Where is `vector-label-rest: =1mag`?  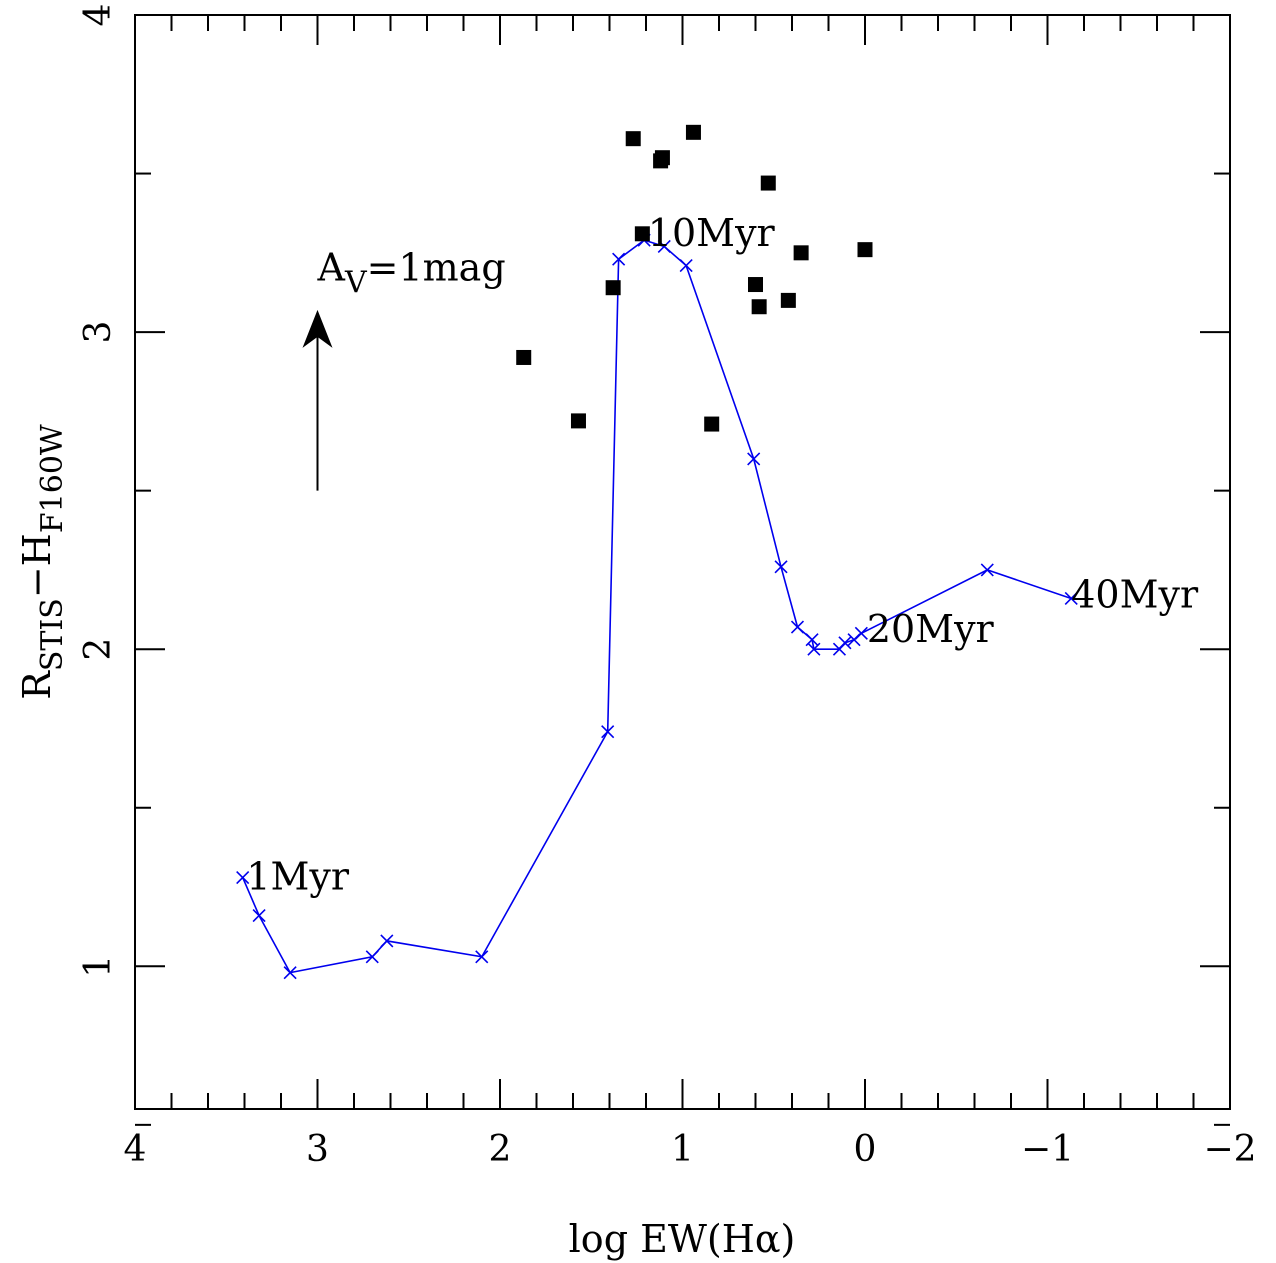 vector-label-rest: =1mag is located at coordinates (436, 268).